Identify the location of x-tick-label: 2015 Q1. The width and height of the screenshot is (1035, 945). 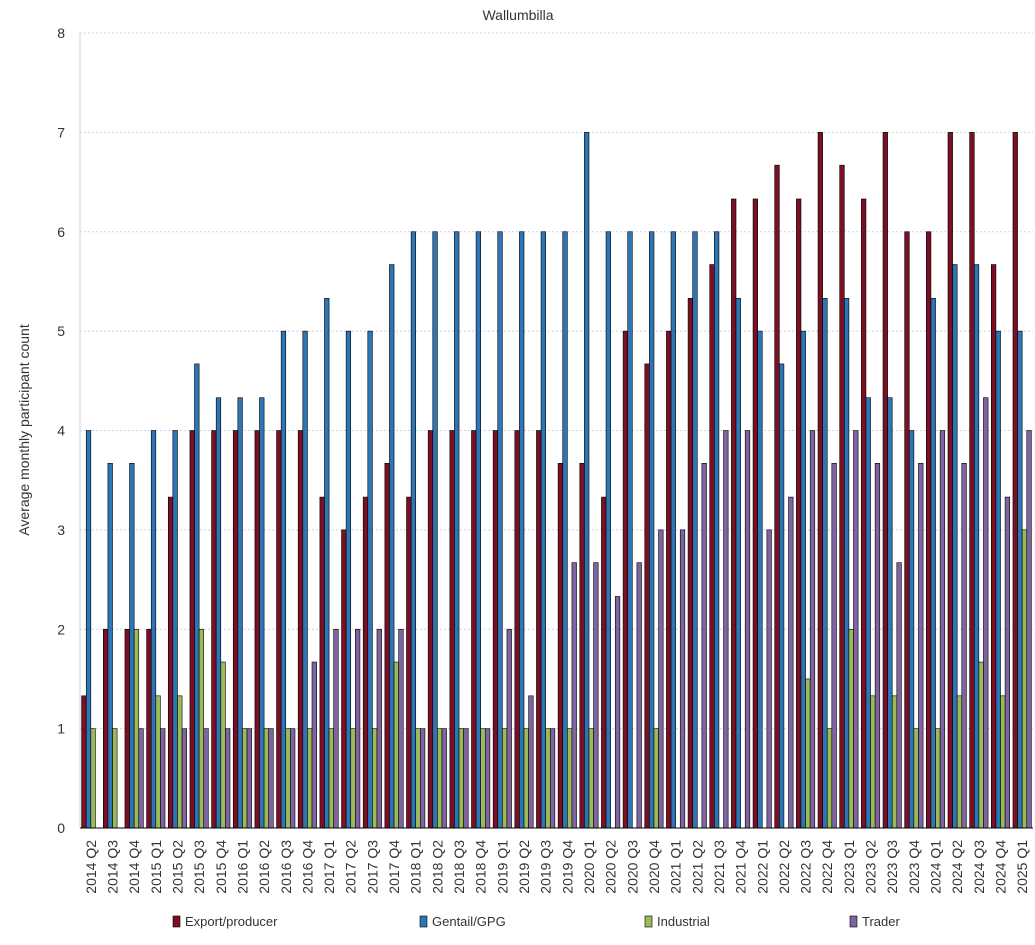
(156, 867).